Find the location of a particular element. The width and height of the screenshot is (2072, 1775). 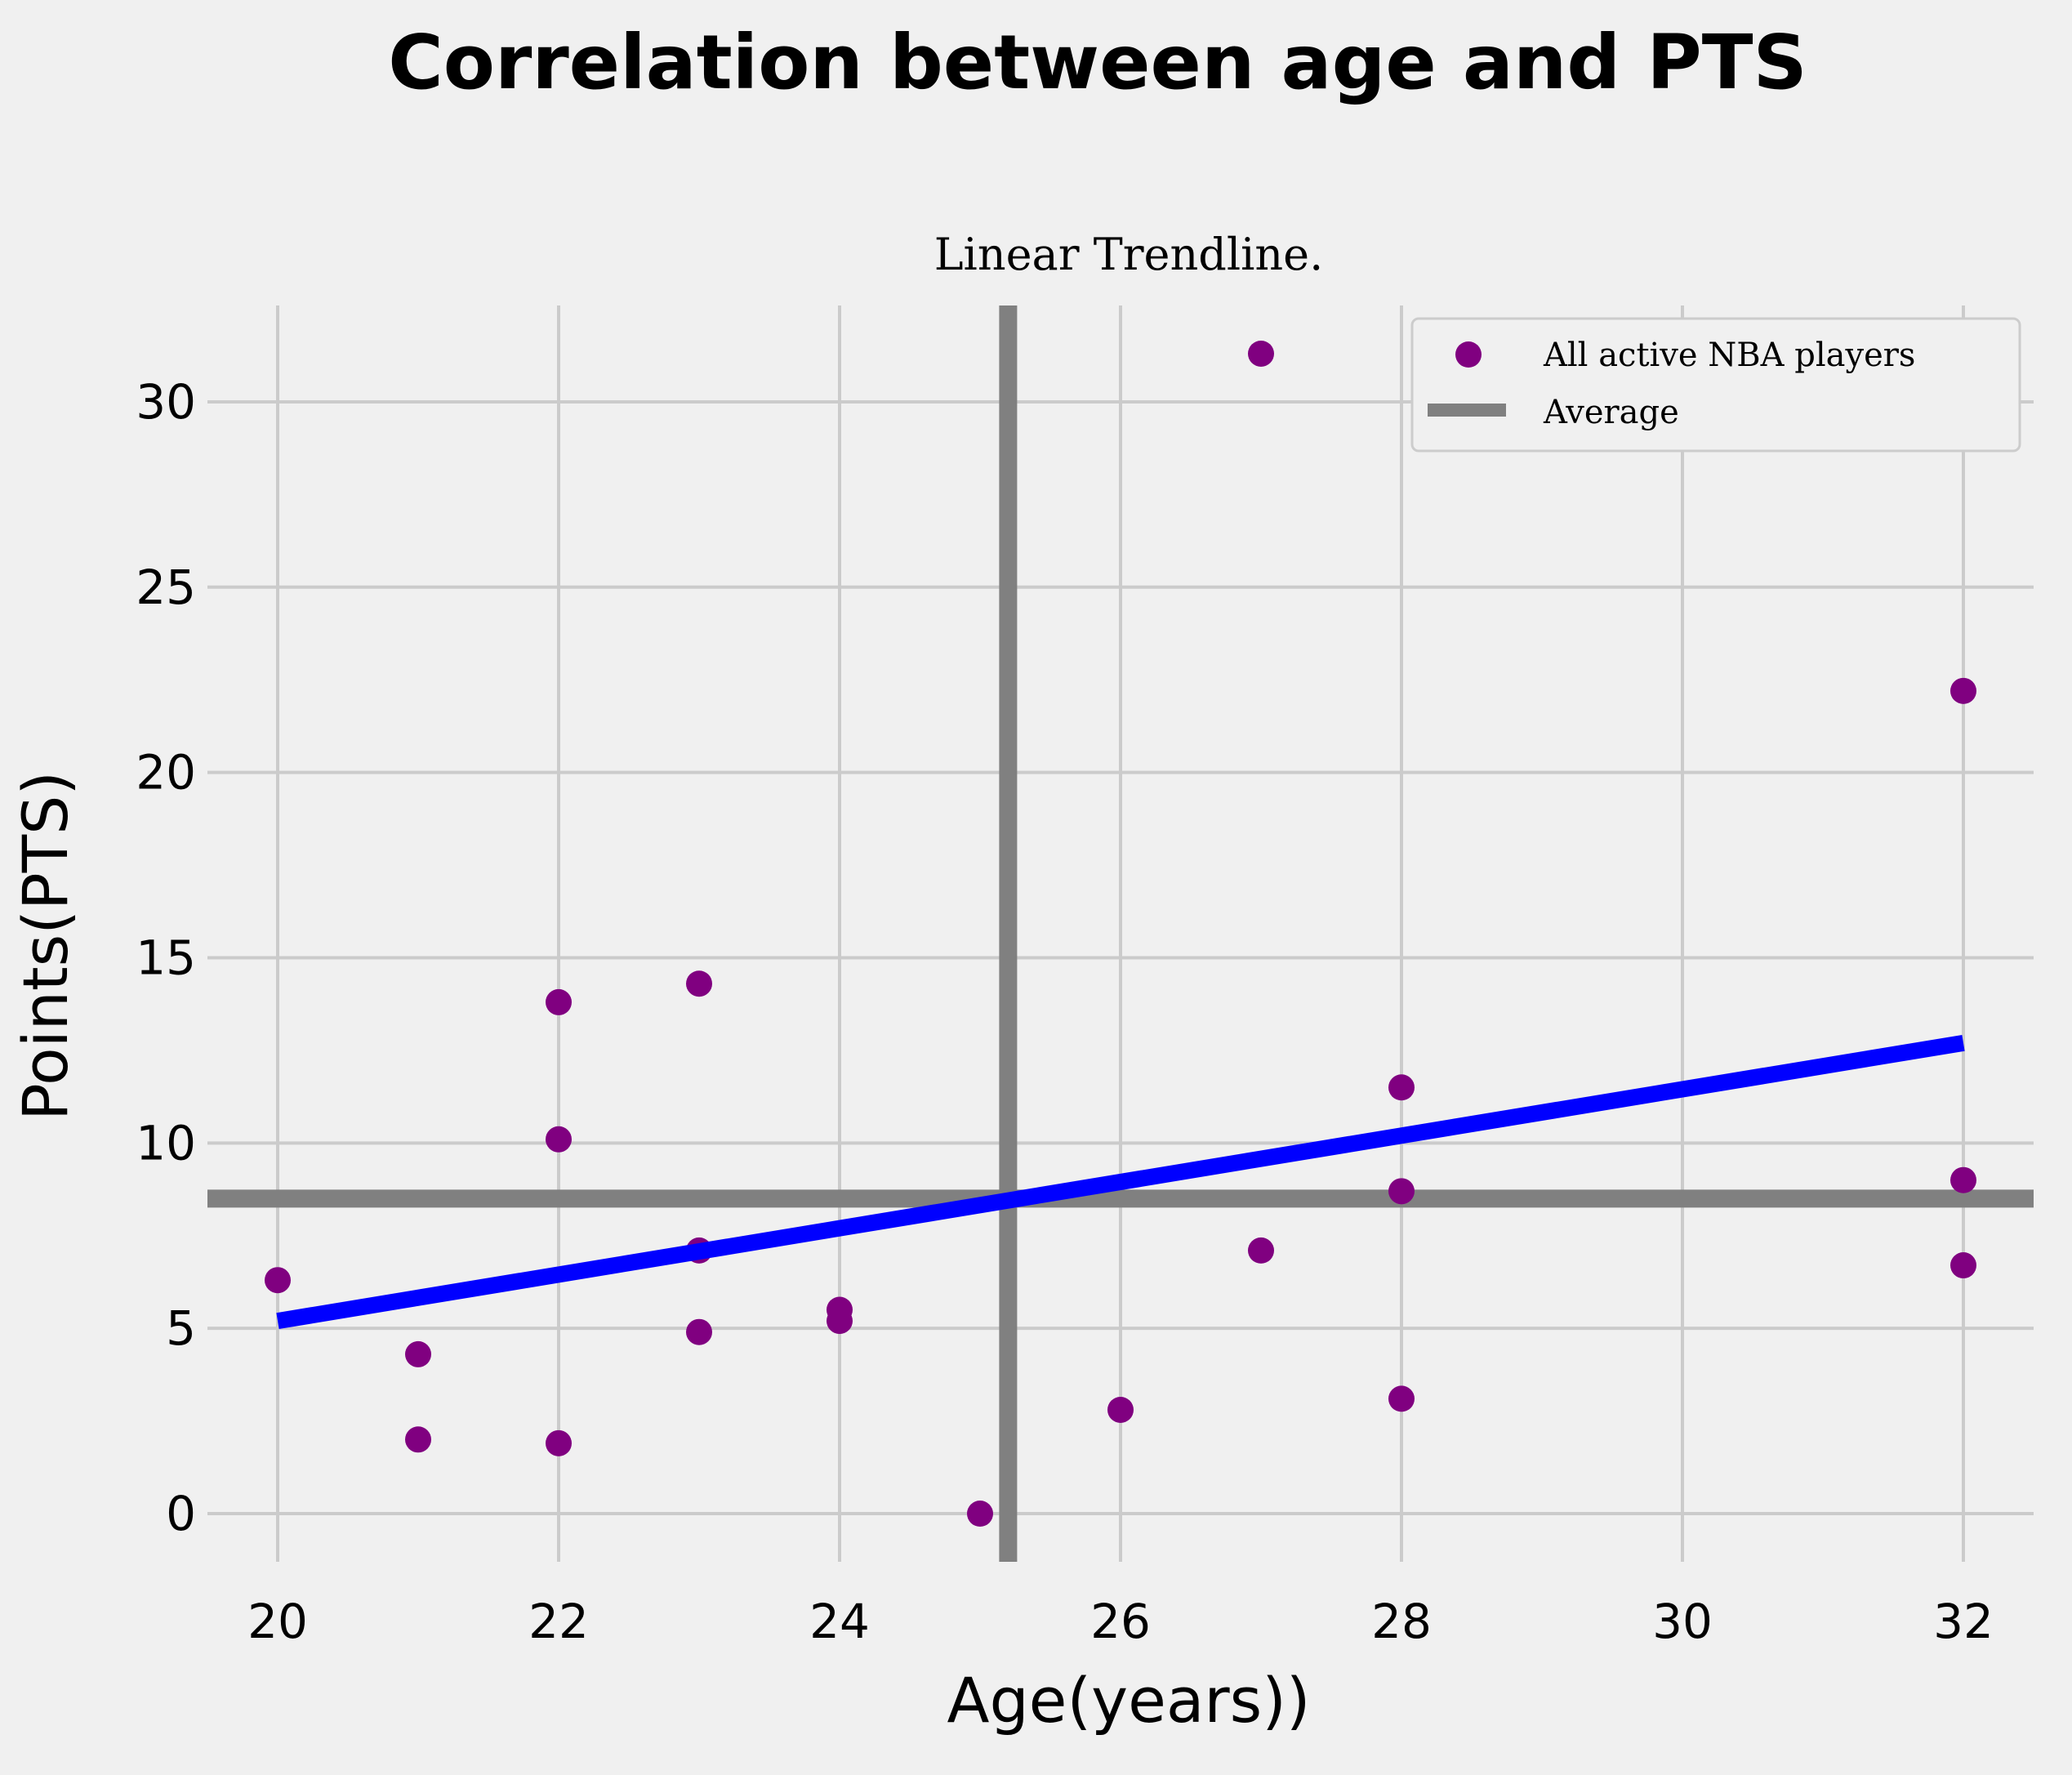

legend-label-average: Average is located at coordinates (1611, 412).